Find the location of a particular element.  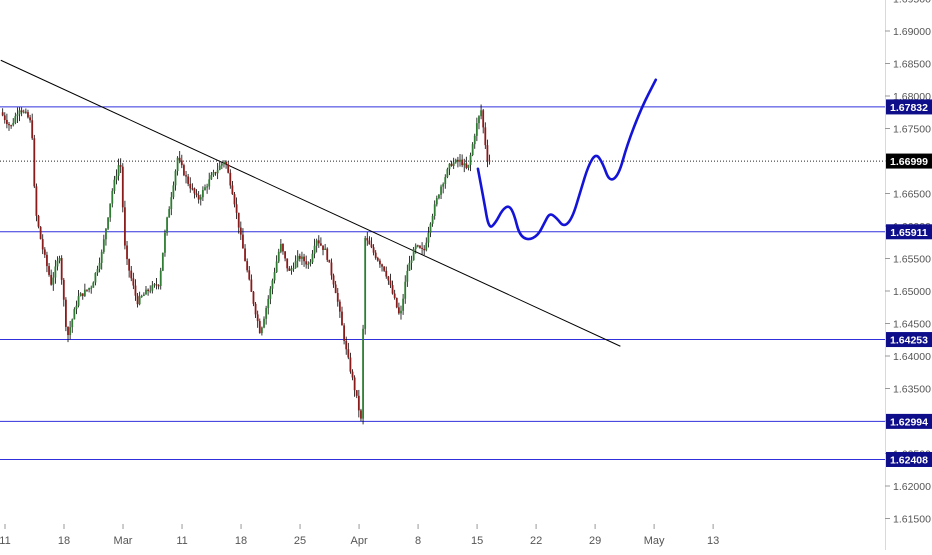

time-tick-label: 8 is located at coordinates (418, 541).